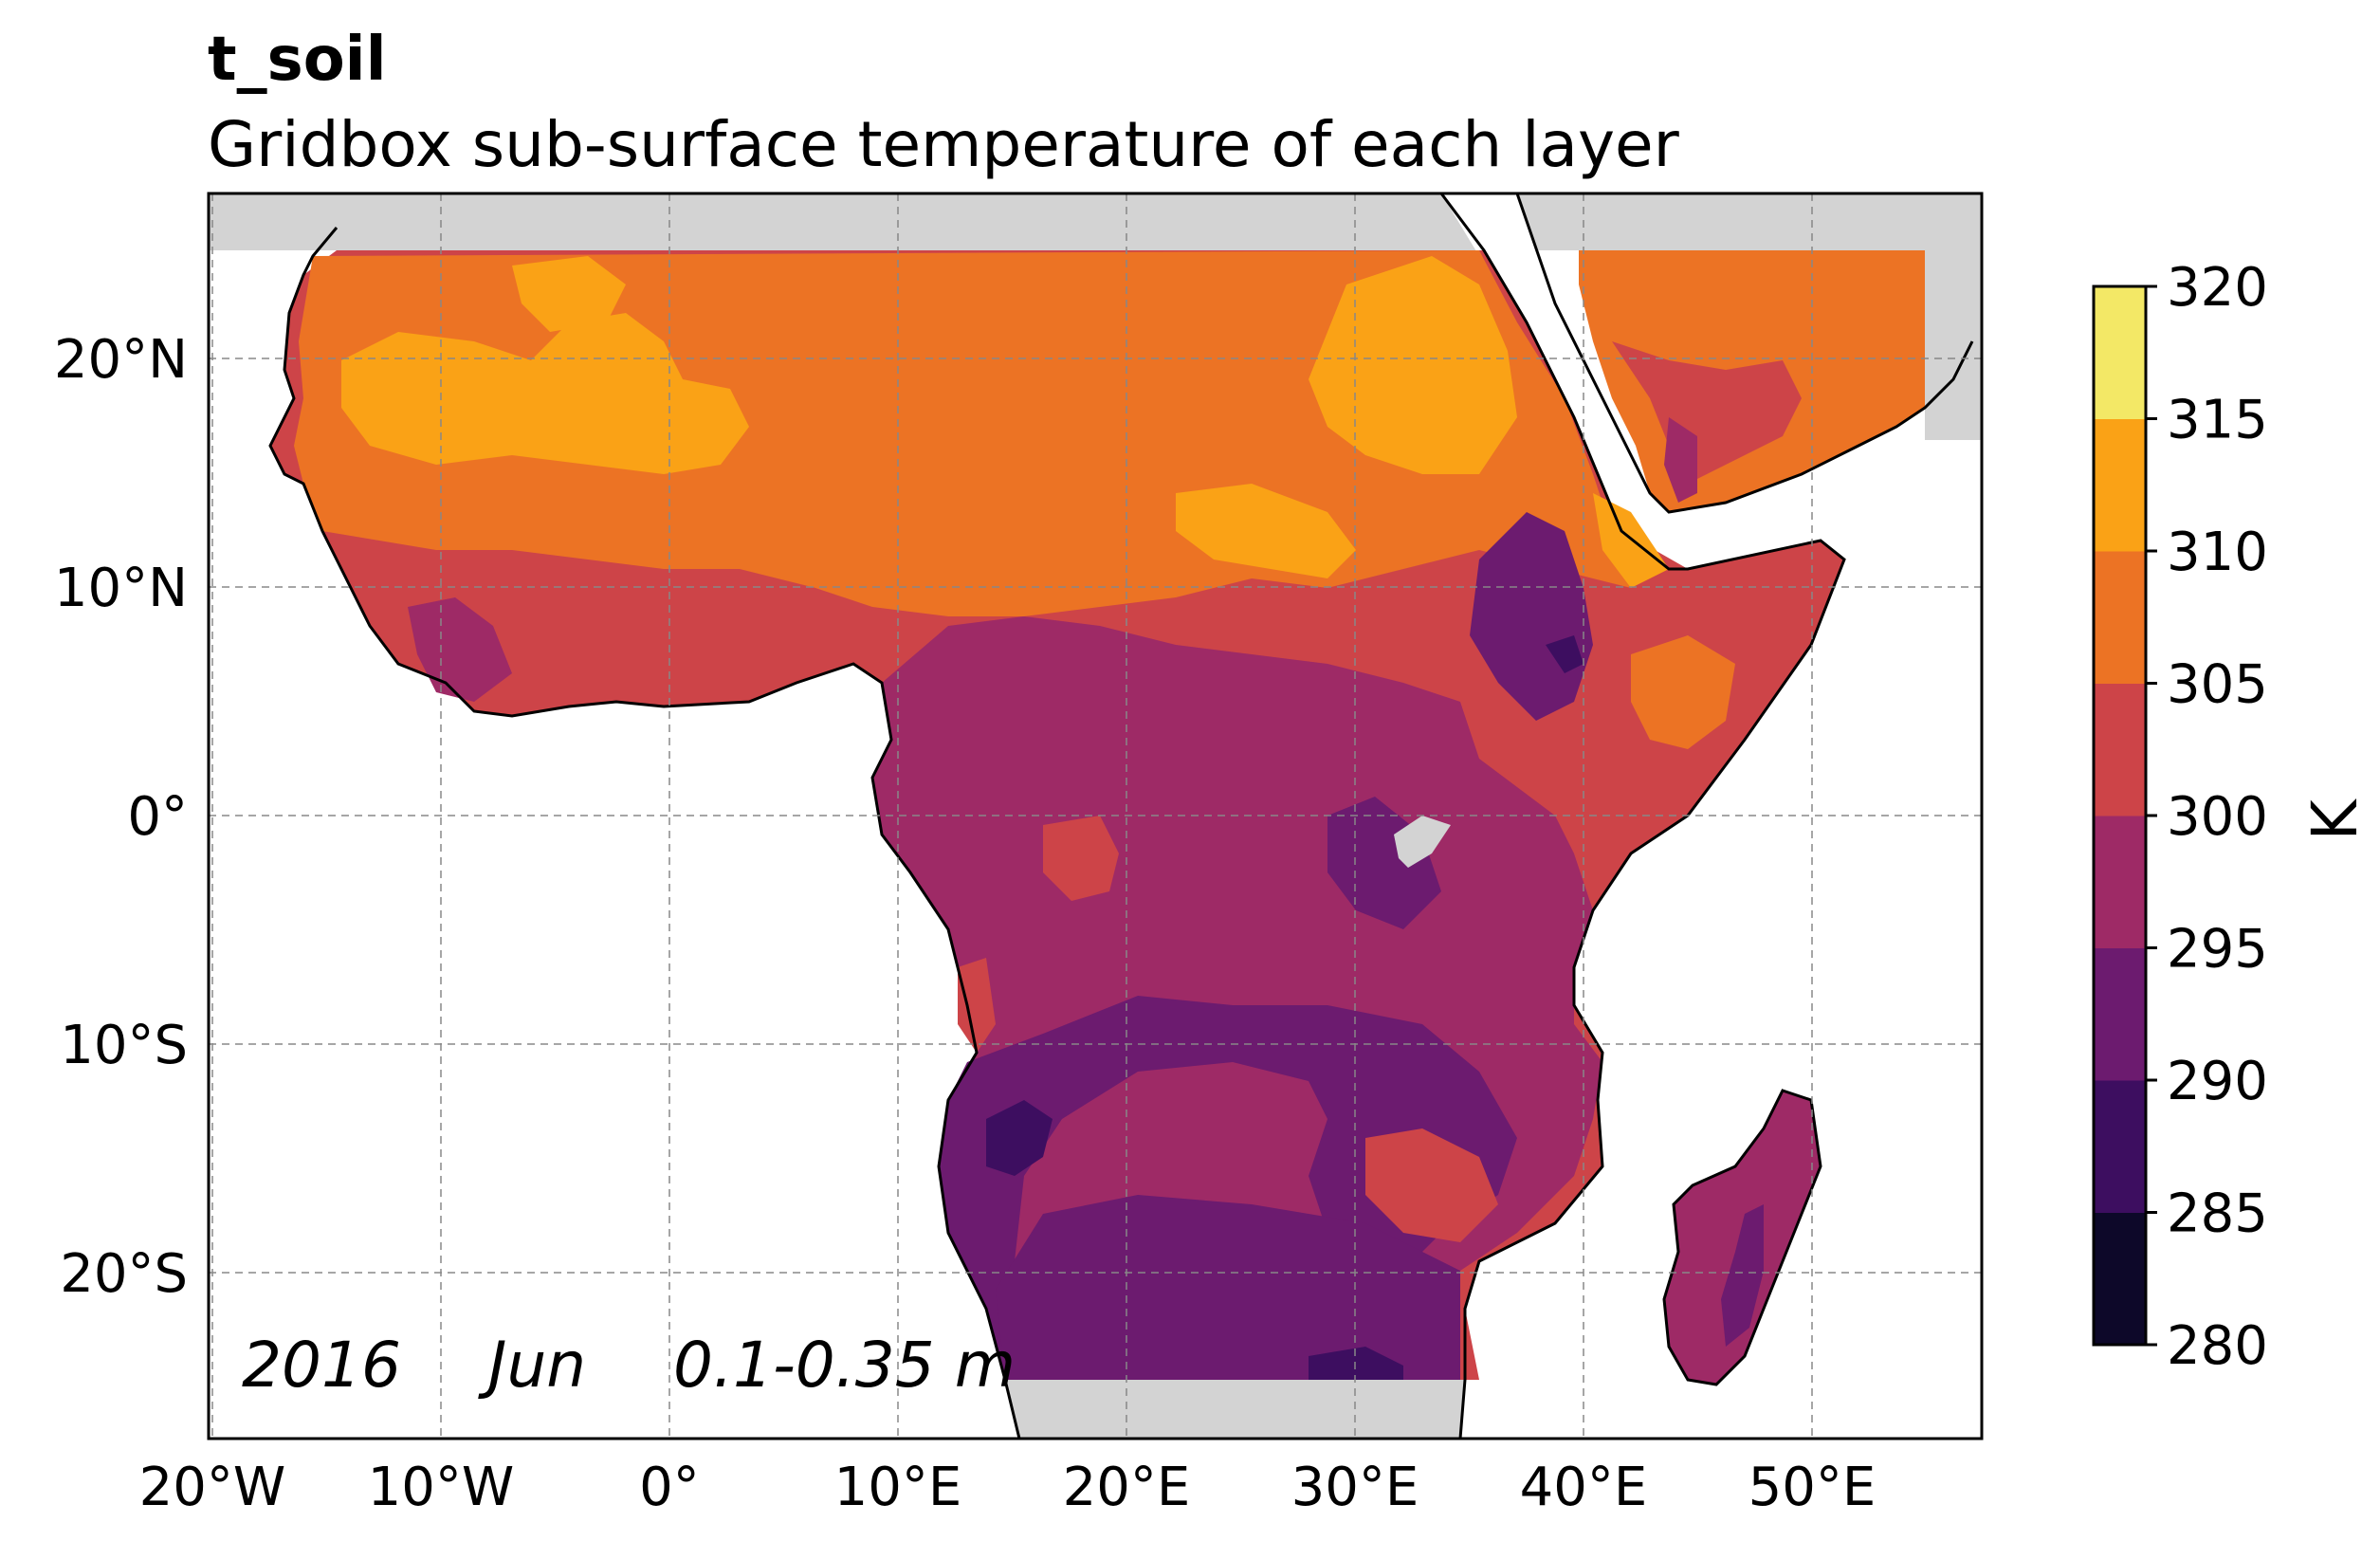 The image size is (2380, 1541). What do you see at coordinates (1423, 842) in the screenshot?
I see `lake-victoria` at bounding box center [1423, 842].